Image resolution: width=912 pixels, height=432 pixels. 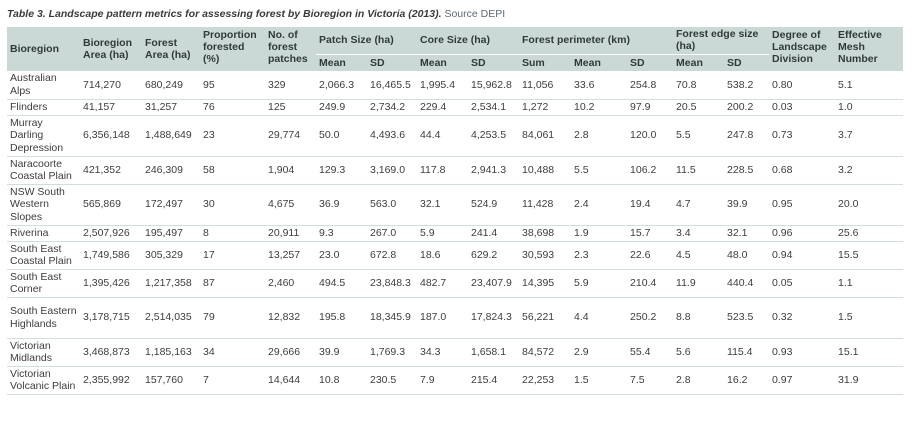 What do you see at coordinates (494, 352) in the screenshot?
I see `core-sd-cell: 1,658.1` at bounding box center [494, 352].